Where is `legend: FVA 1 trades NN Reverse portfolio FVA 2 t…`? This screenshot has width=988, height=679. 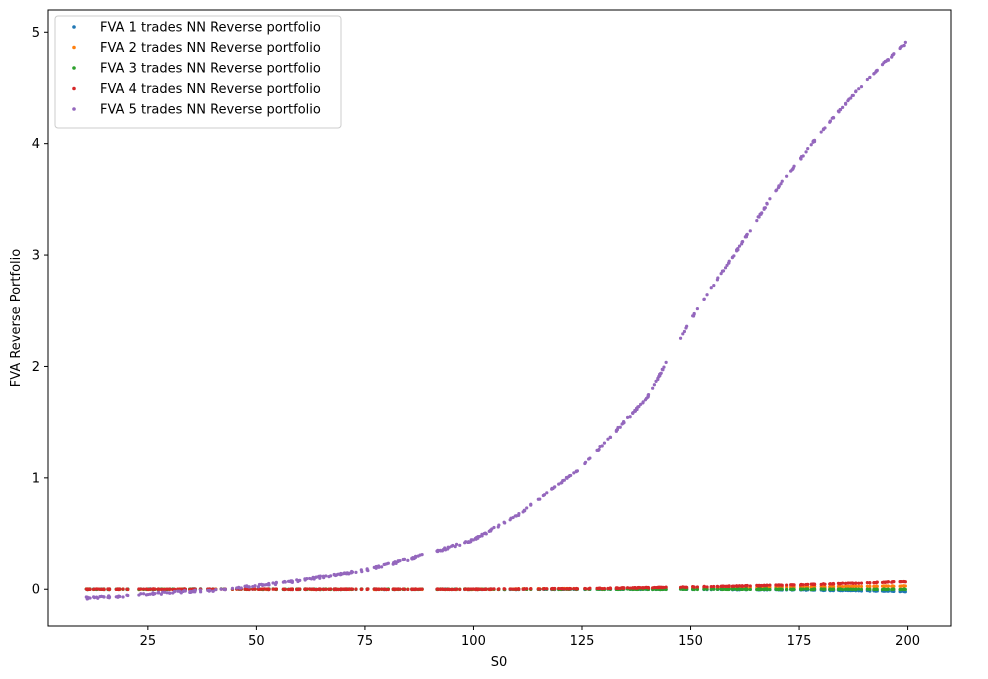
legend: FVA 1 trades NN Reverse portfolio FVA 2 t… is located at coordinates (198, 72).